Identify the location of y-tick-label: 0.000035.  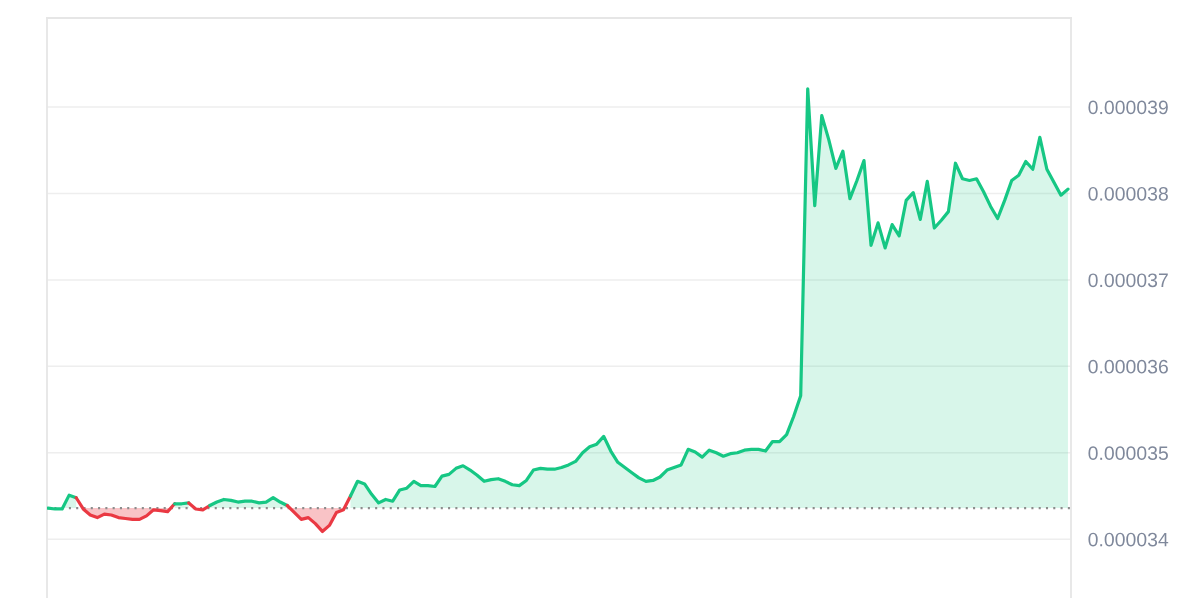
(1128, 453).